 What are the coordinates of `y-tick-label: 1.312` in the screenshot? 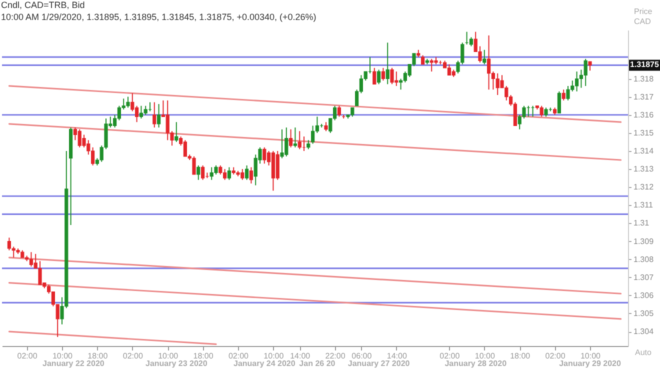 It's located at (644, 187).